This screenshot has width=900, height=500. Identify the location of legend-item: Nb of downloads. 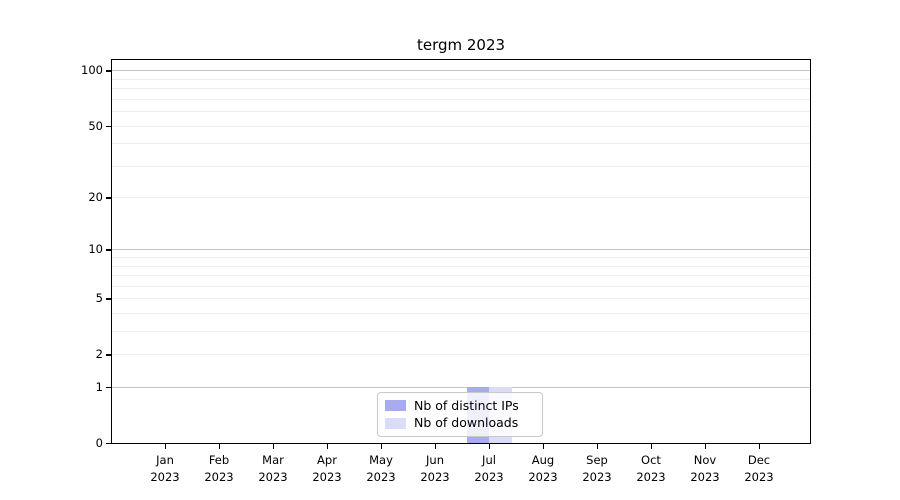
(460, 423).